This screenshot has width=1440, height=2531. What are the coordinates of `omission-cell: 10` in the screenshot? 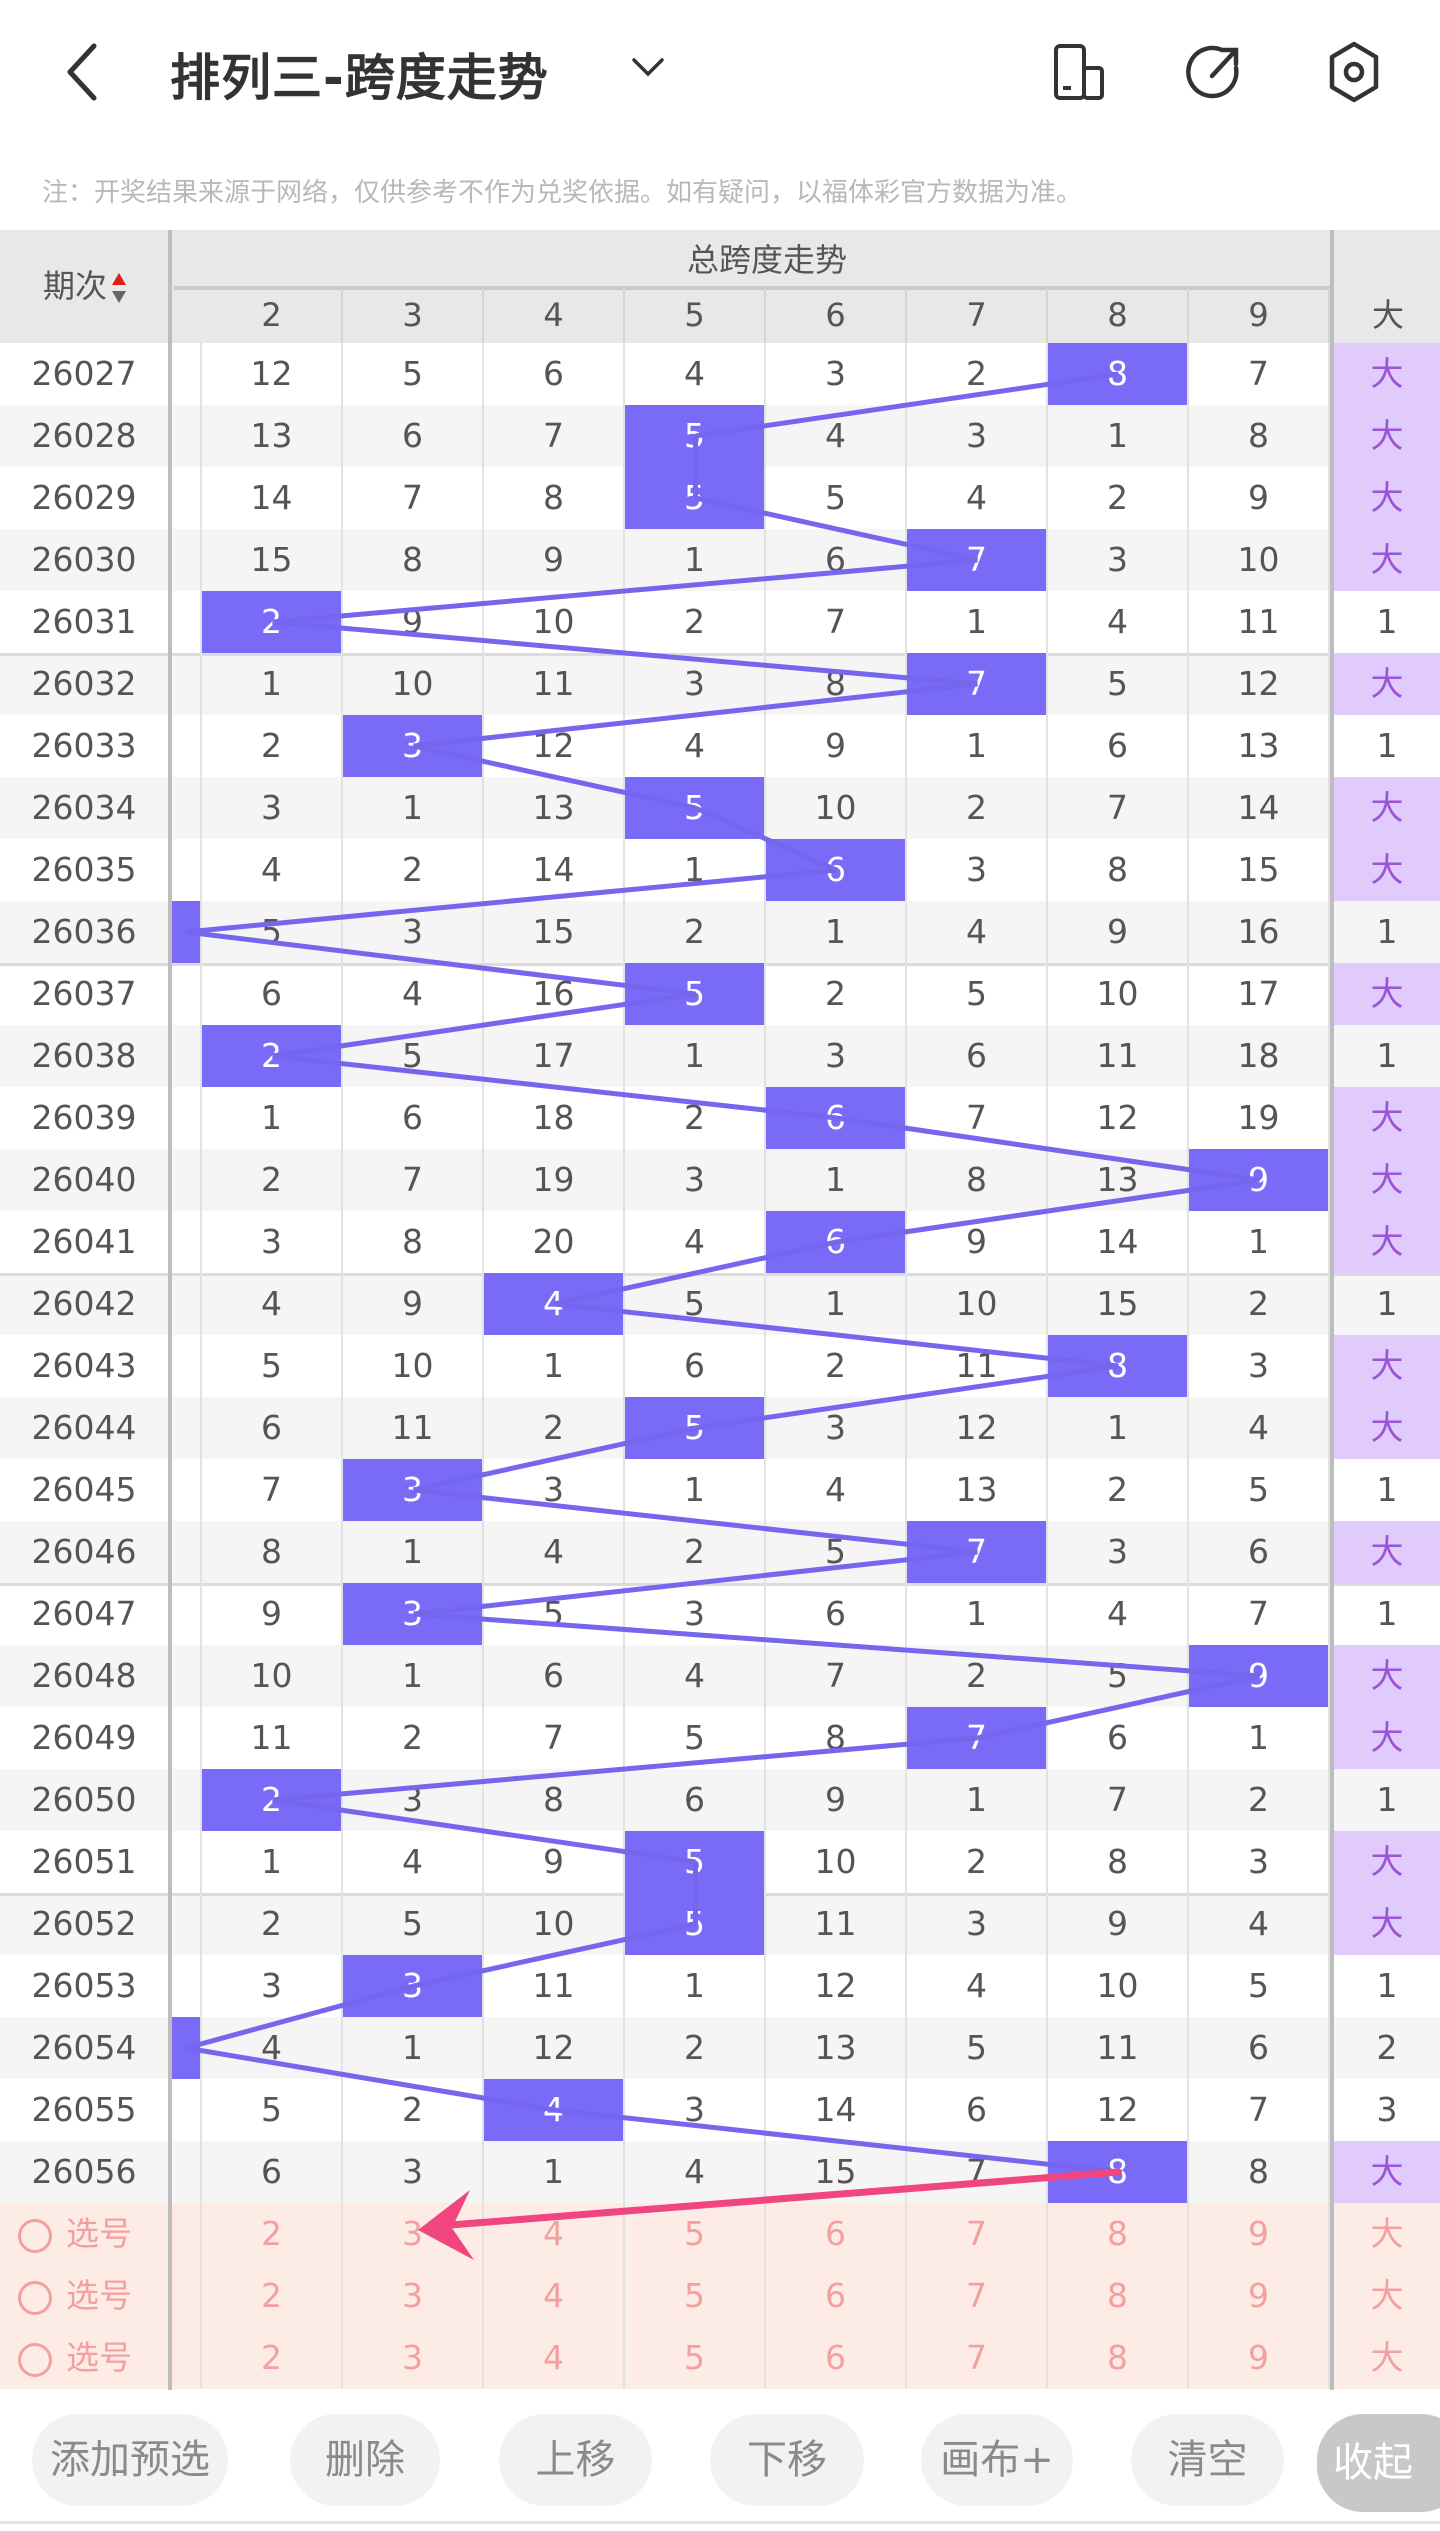 It's located at (272, 1676).